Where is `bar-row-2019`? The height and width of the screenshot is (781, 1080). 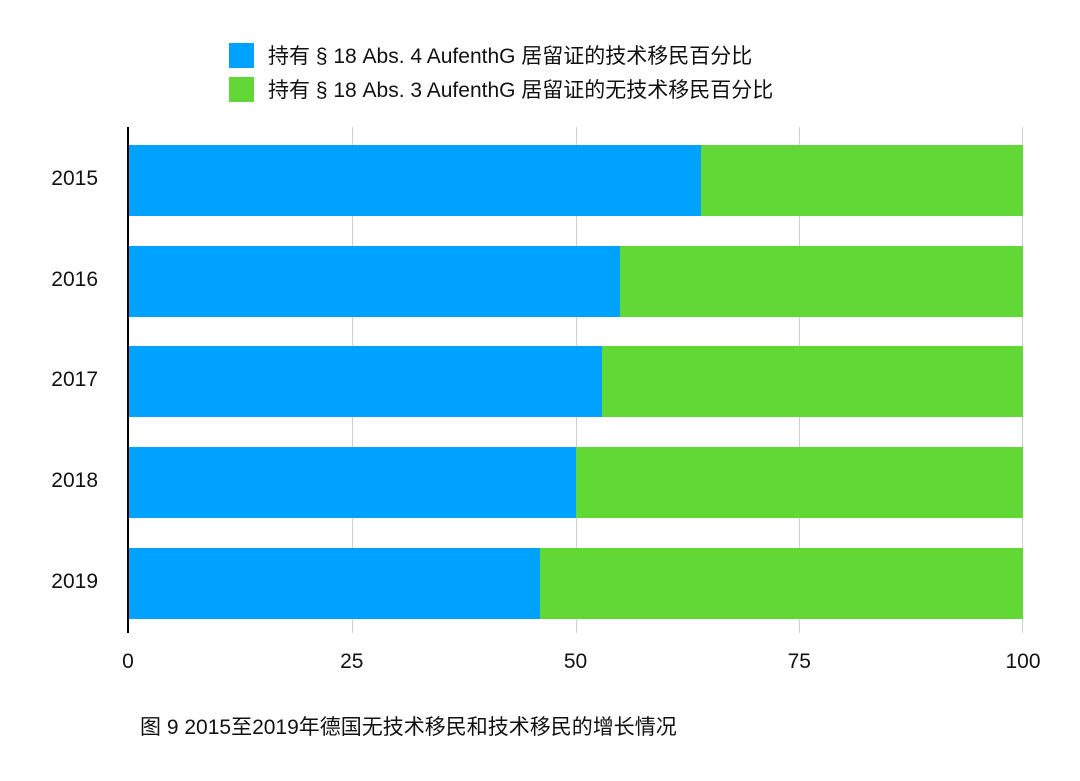 bar-row-2019 is located at coordinates (575, 583).